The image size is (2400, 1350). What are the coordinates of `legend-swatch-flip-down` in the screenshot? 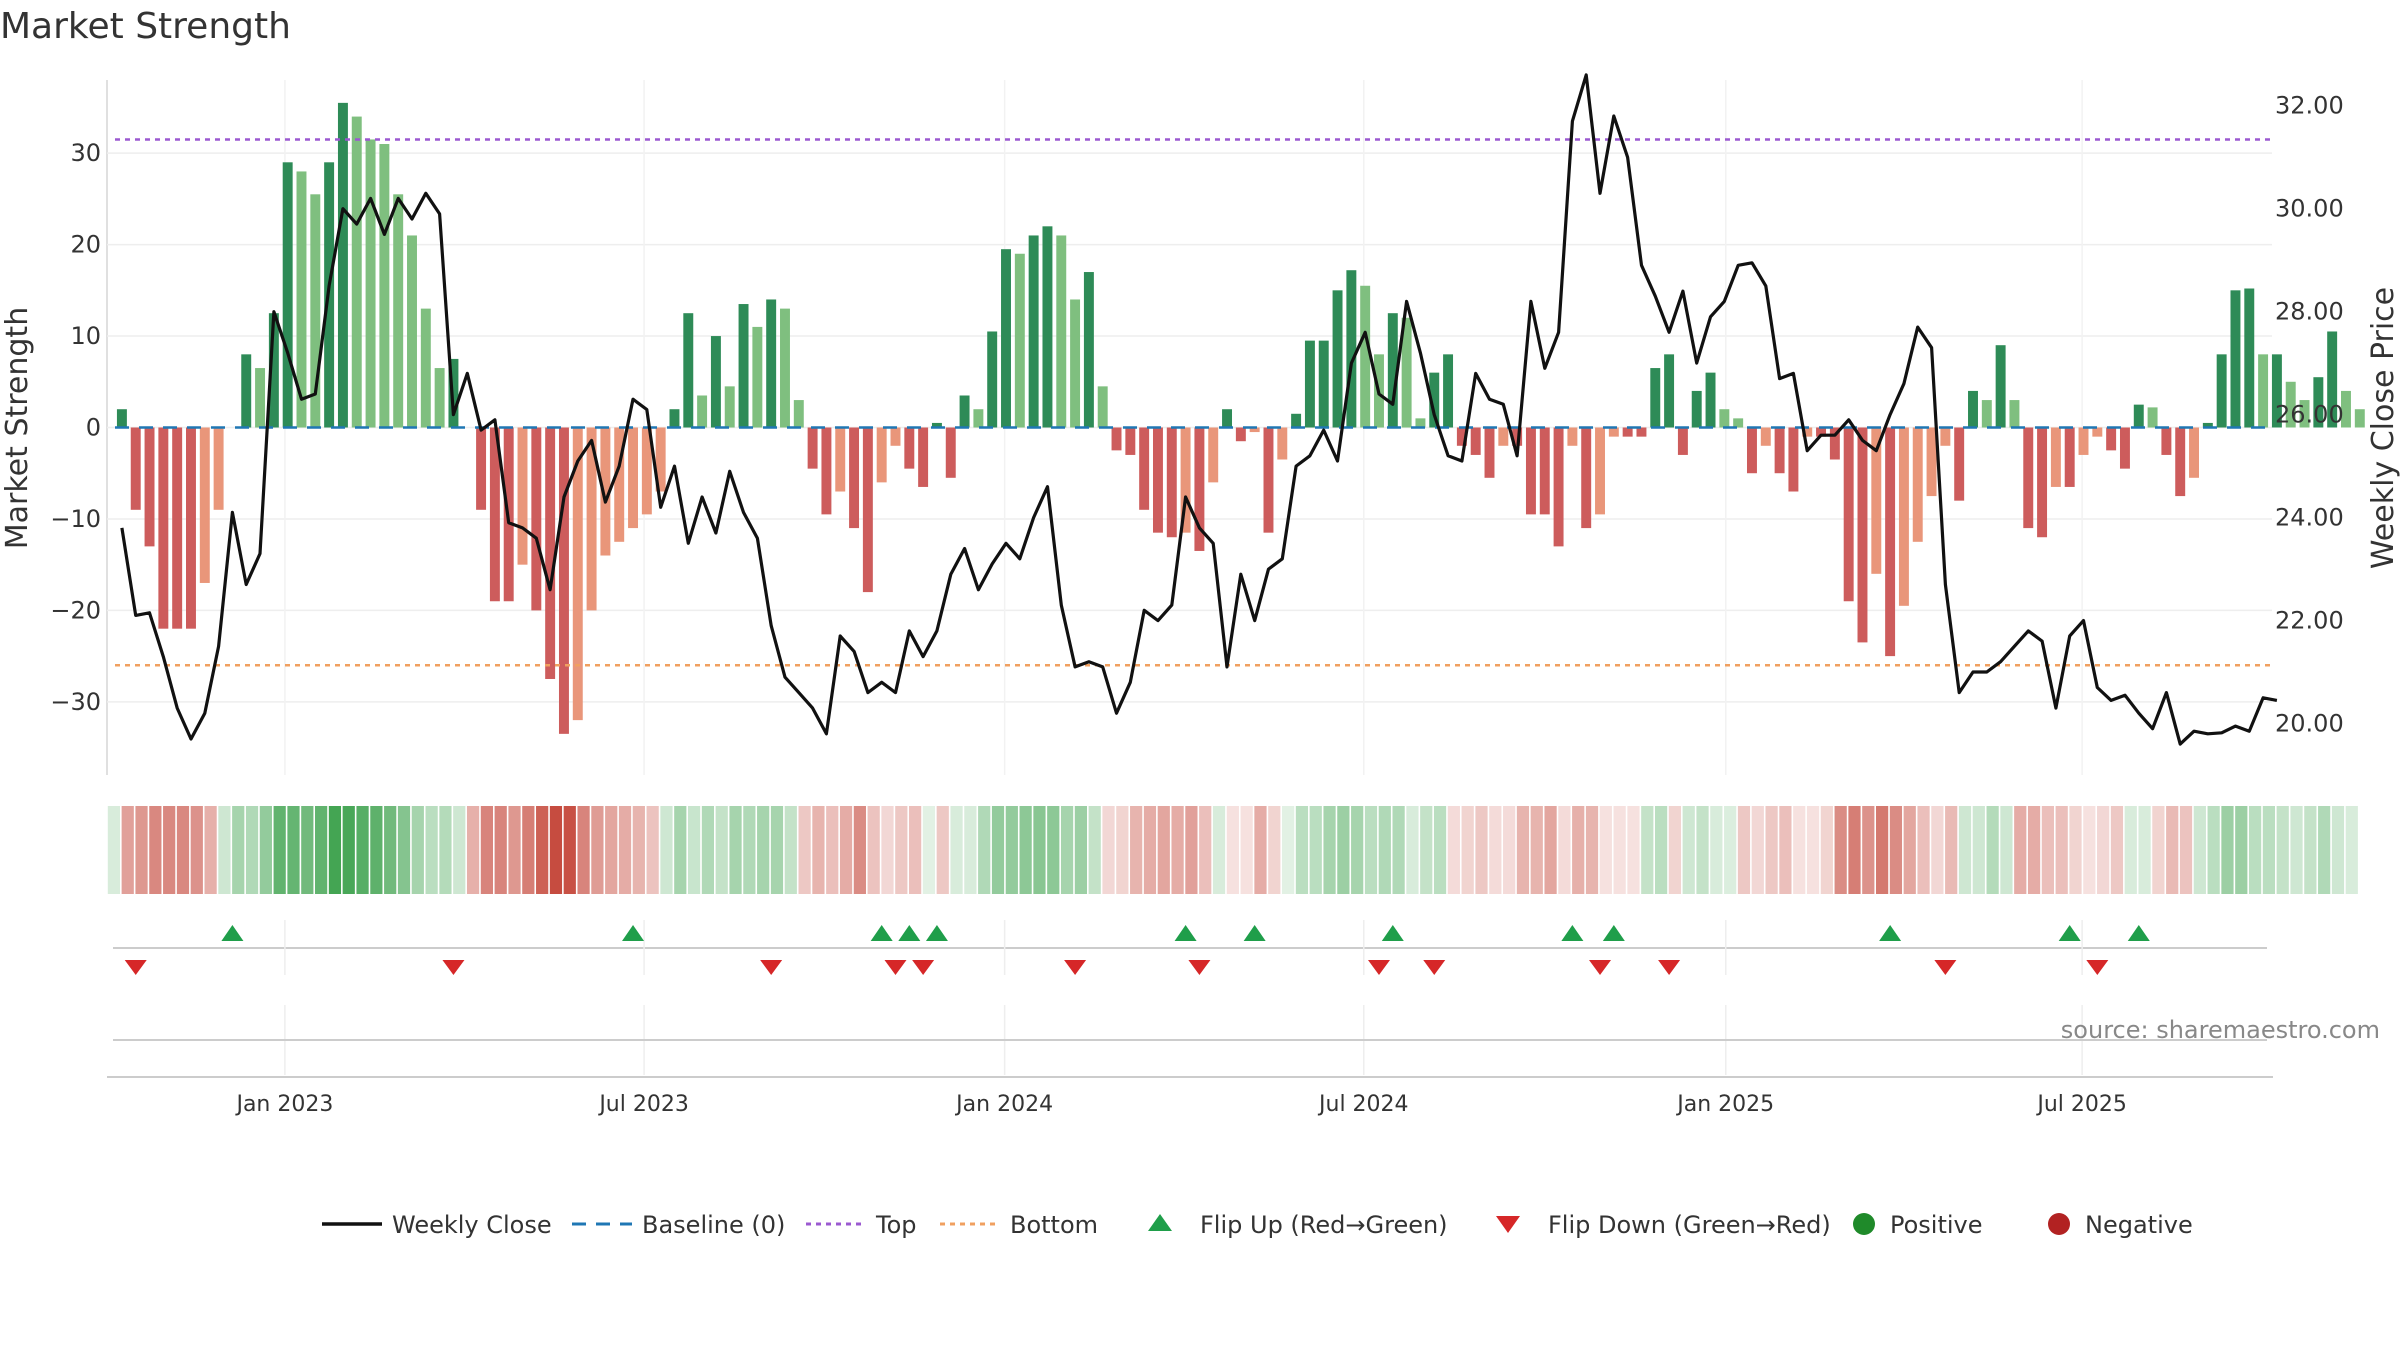 It's located at (1508, 1224).